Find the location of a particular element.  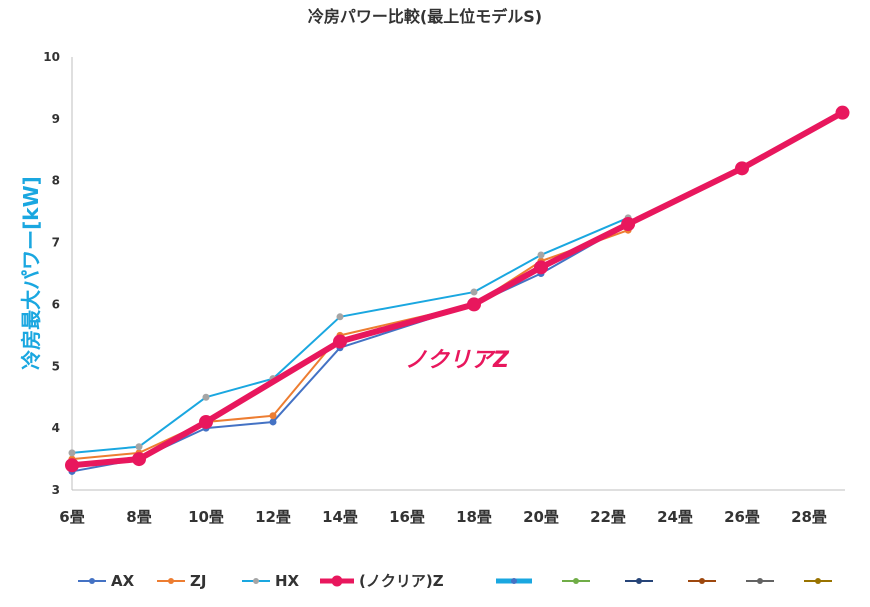

legend-item: HX is located at coordinates (271, 581).